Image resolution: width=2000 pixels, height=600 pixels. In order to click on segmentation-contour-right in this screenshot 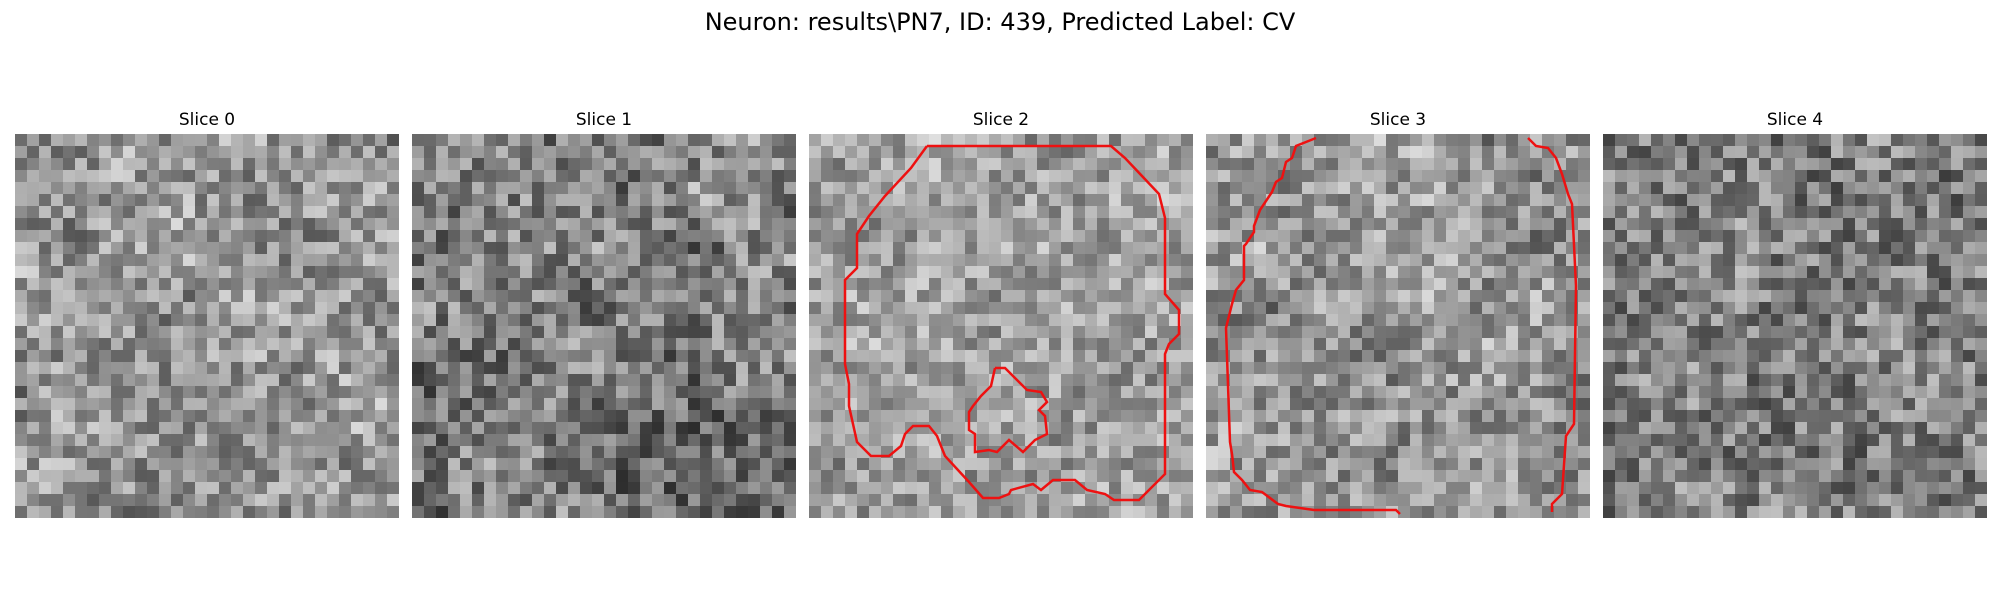, I will do `click(1552, 324)`.